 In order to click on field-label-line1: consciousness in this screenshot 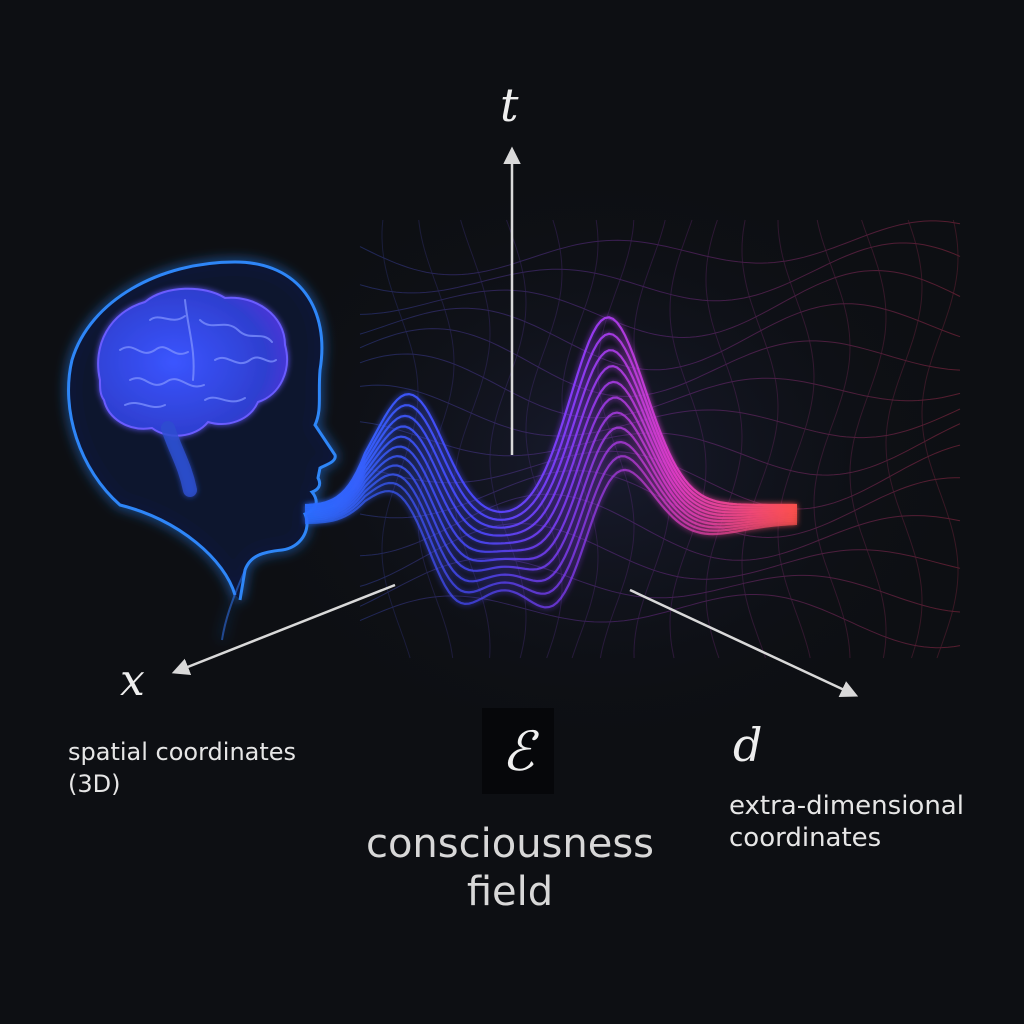, I will do `click(510, 844)`.